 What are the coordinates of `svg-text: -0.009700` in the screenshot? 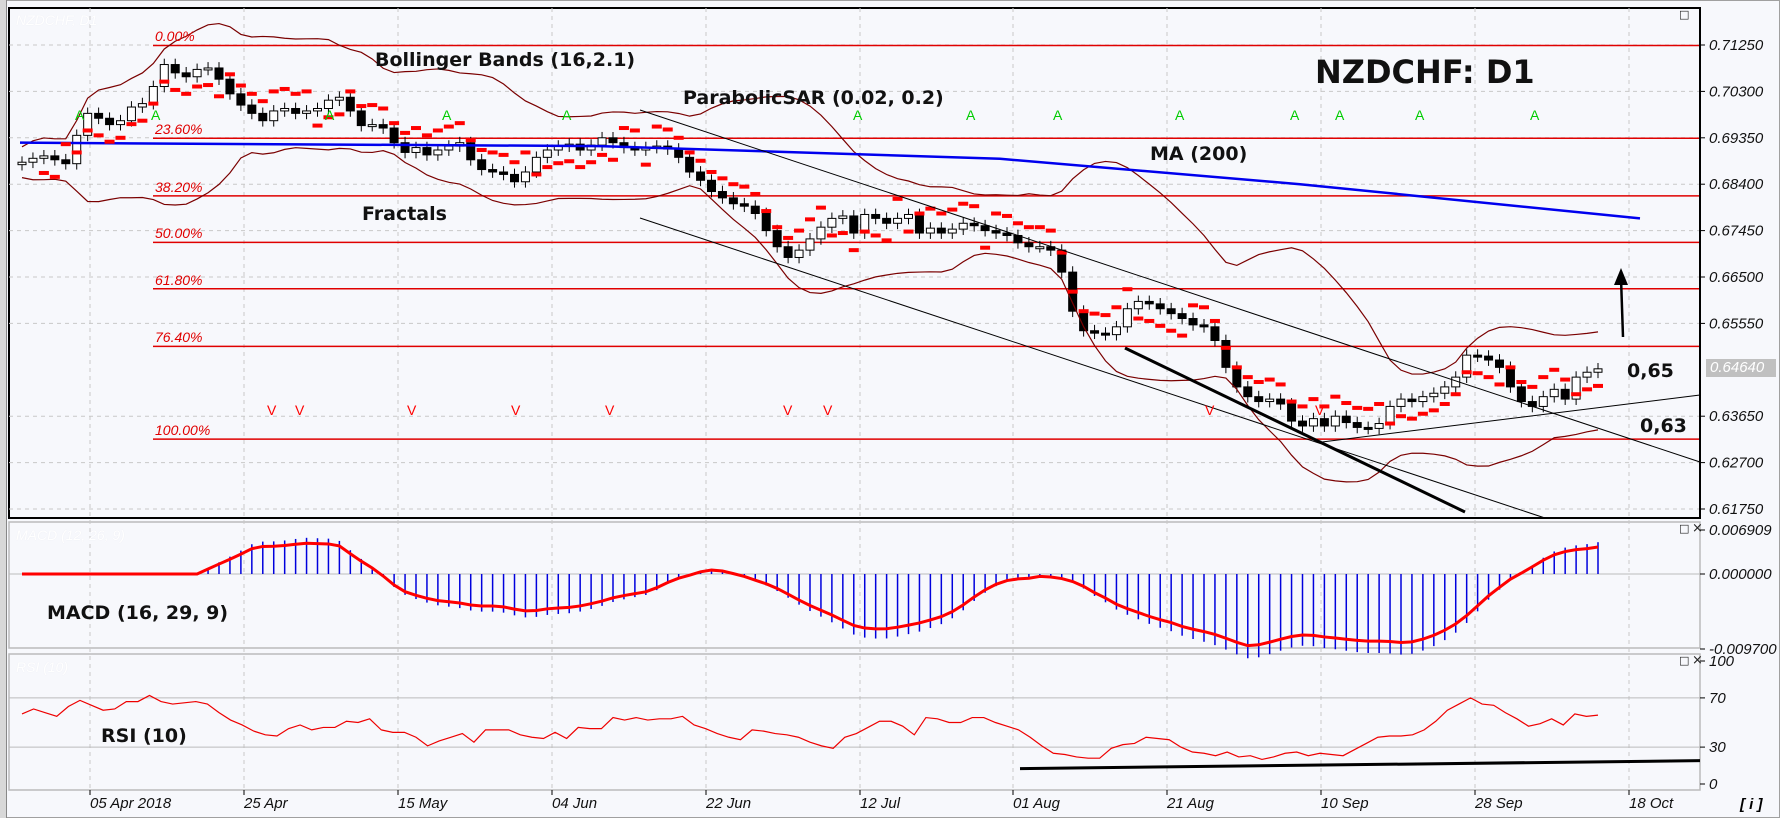 It's located at (1743, 649).